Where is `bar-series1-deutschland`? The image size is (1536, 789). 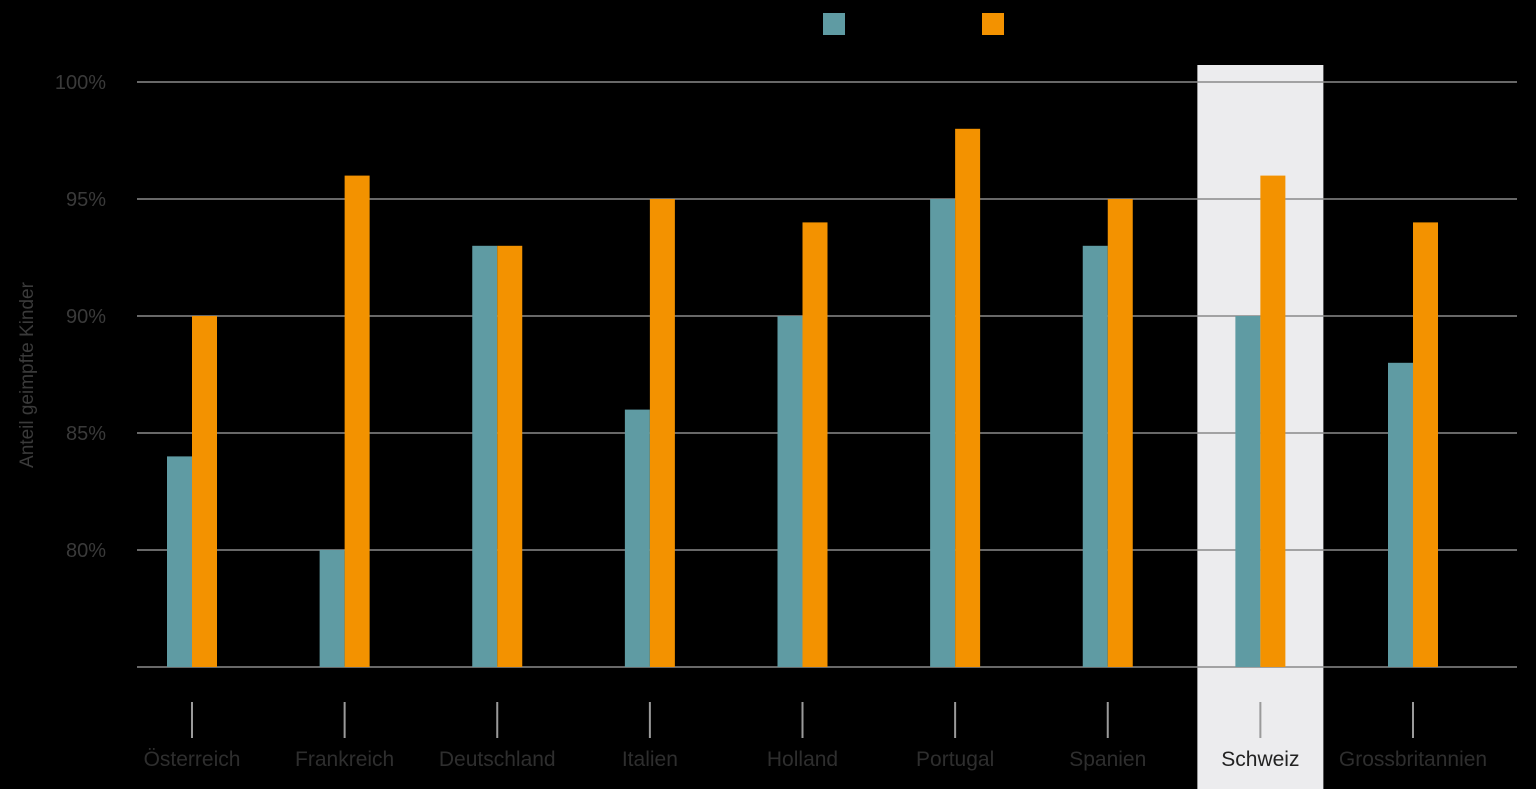 bar-series1-deutschland is located at coordinates (485, 456).